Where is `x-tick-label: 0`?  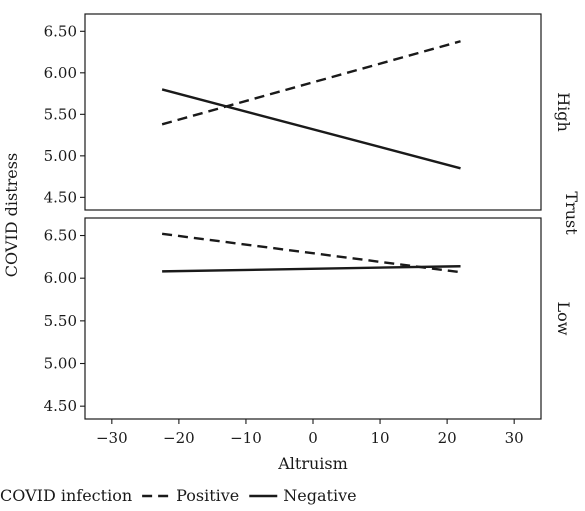 x-tick-label: 0 is located at coordinates (313, 438).